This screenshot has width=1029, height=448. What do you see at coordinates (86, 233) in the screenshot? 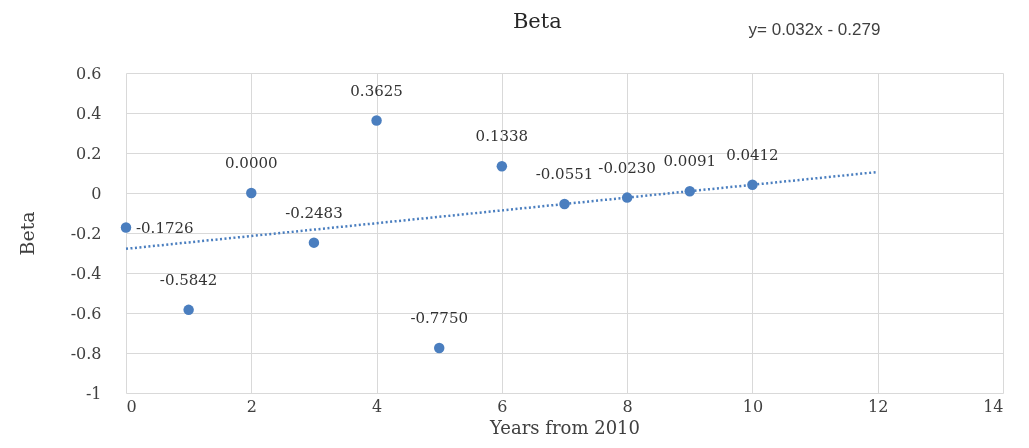
I see `y-tick-label: -0.2` at bounding box center [86, 233].